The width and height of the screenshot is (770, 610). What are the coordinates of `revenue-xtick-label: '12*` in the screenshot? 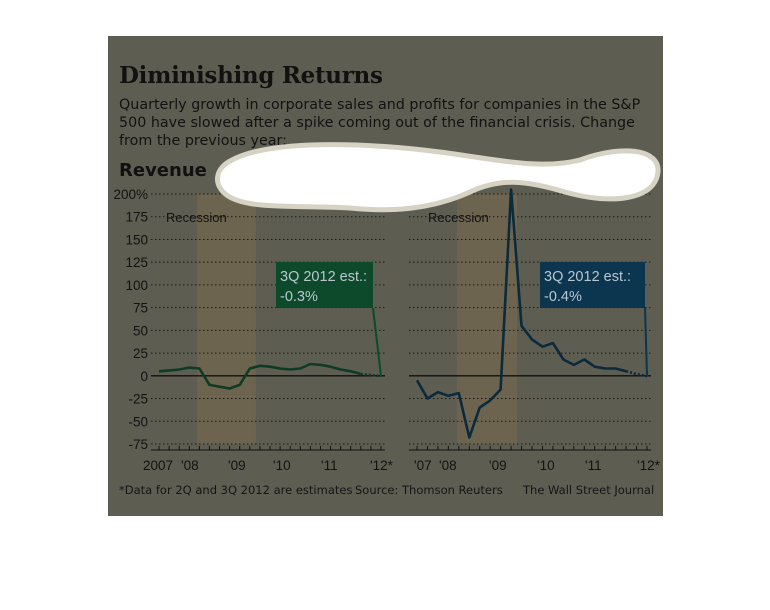 It's located at (382, 465).